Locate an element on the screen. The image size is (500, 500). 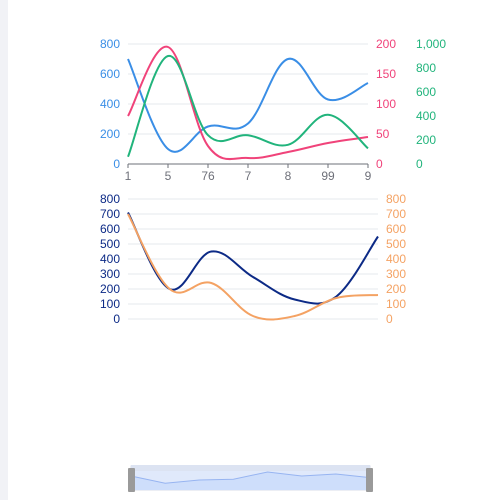
y-tick-label-right2: 1,000 is located at coordinates (431, 44).